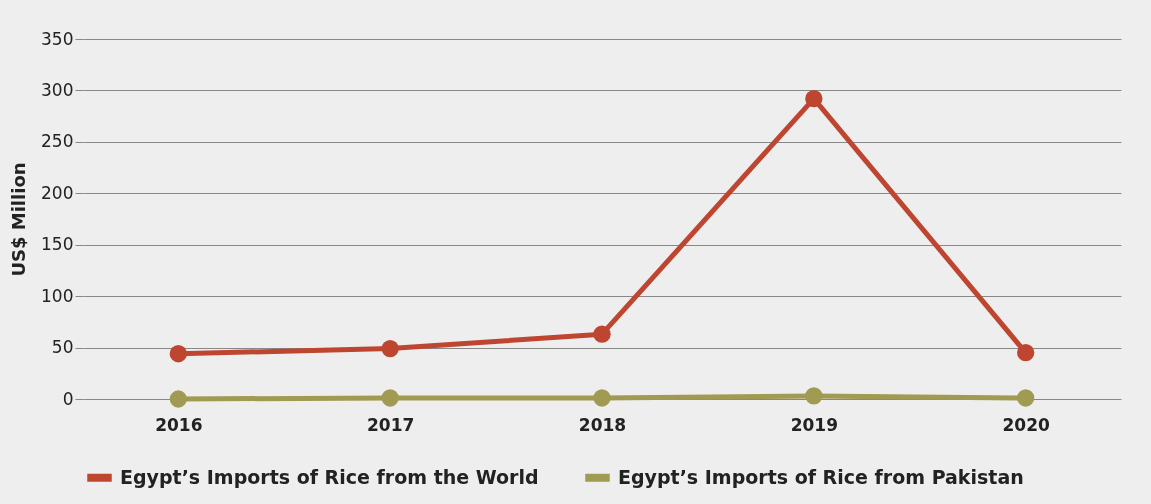 This screenshot has height=504, width=1151. I want to click on x-tick-label: 2019, so click(814, 424).